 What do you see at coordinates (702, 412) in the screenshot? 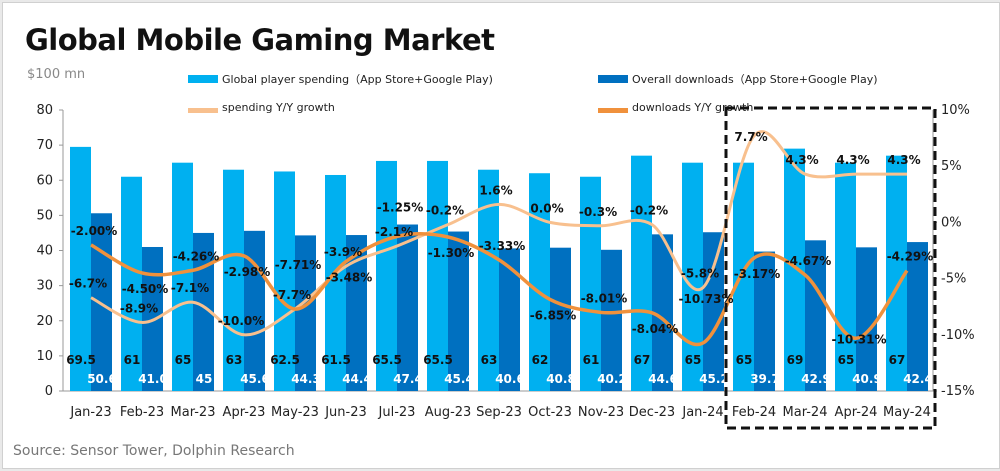
I see `x-tick-label: Jan-24` at bounding box center [702, 412].